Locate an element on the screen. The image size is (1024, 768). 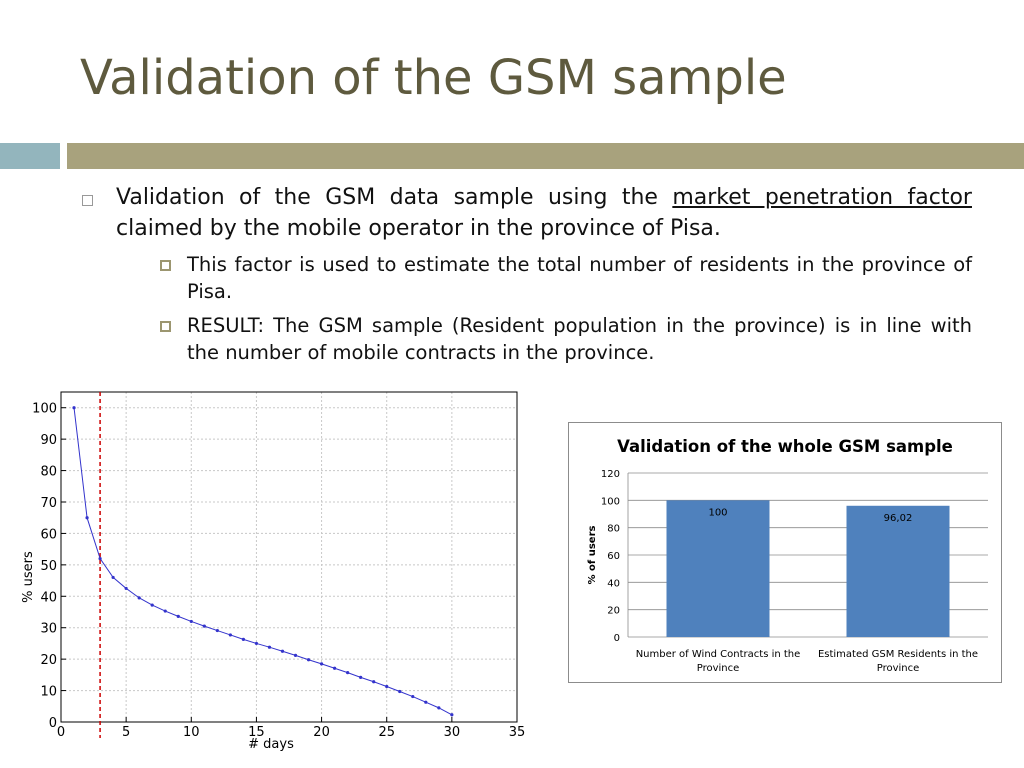
tick-label-x: 0 is located at coordinates (61, 732).